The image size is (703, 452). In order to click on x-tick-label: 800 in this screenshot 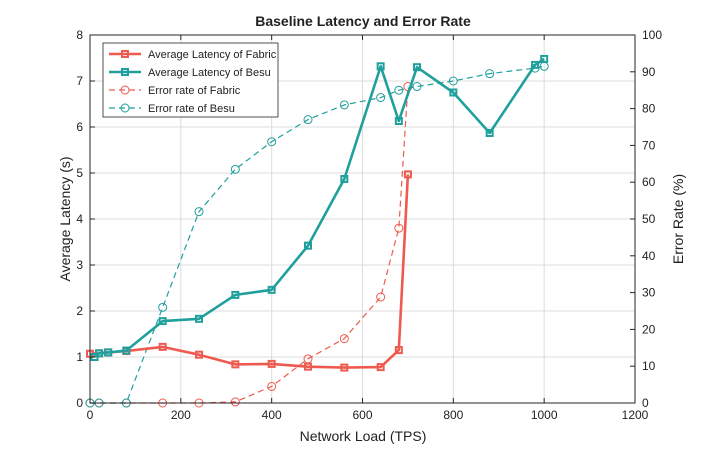, I will do `click(453, 415)`.